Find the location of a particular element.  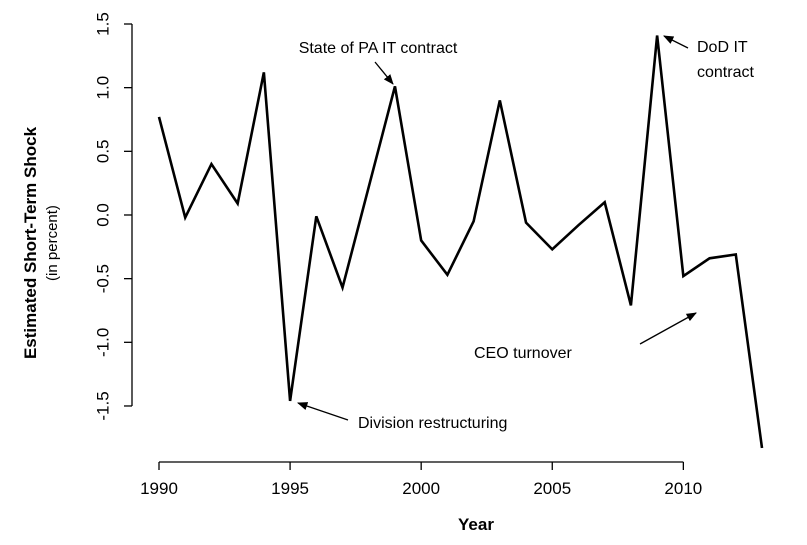

y-axis-subtitle: (in percent) is located at coordinates (52, 243).